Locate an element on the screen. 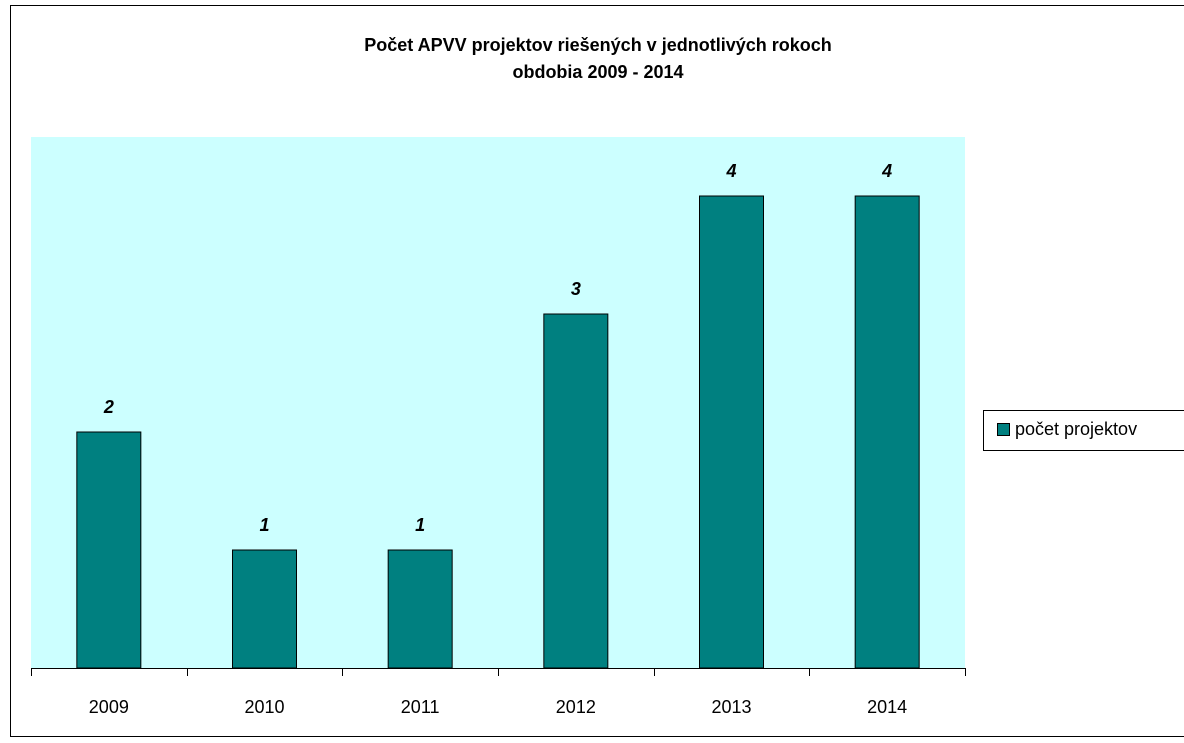 This screenshot has height=743, width=1184. legend-box is located at coordinates (1083, 430).